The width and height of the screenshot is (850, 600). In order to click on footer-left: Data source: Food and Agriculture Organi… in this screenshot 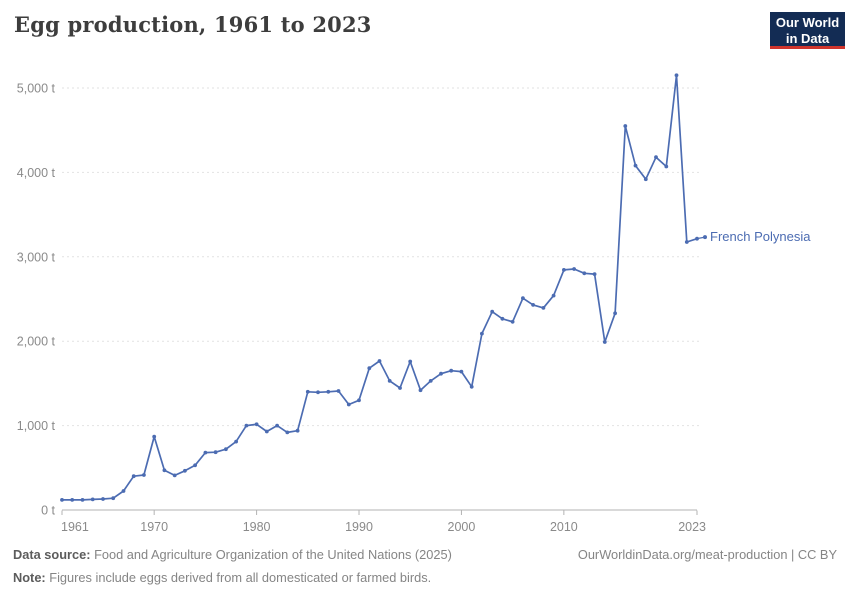, I will do `click(293, 566)`.